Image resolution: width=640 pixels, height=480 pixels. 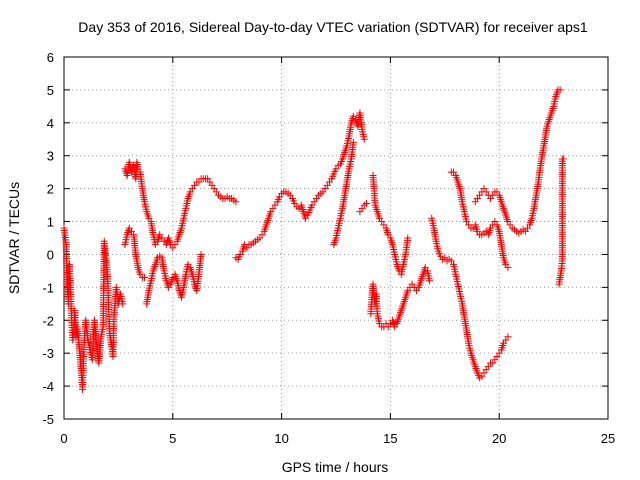 I want to click on y-tick-label: 3, so click(x=50, y=156).